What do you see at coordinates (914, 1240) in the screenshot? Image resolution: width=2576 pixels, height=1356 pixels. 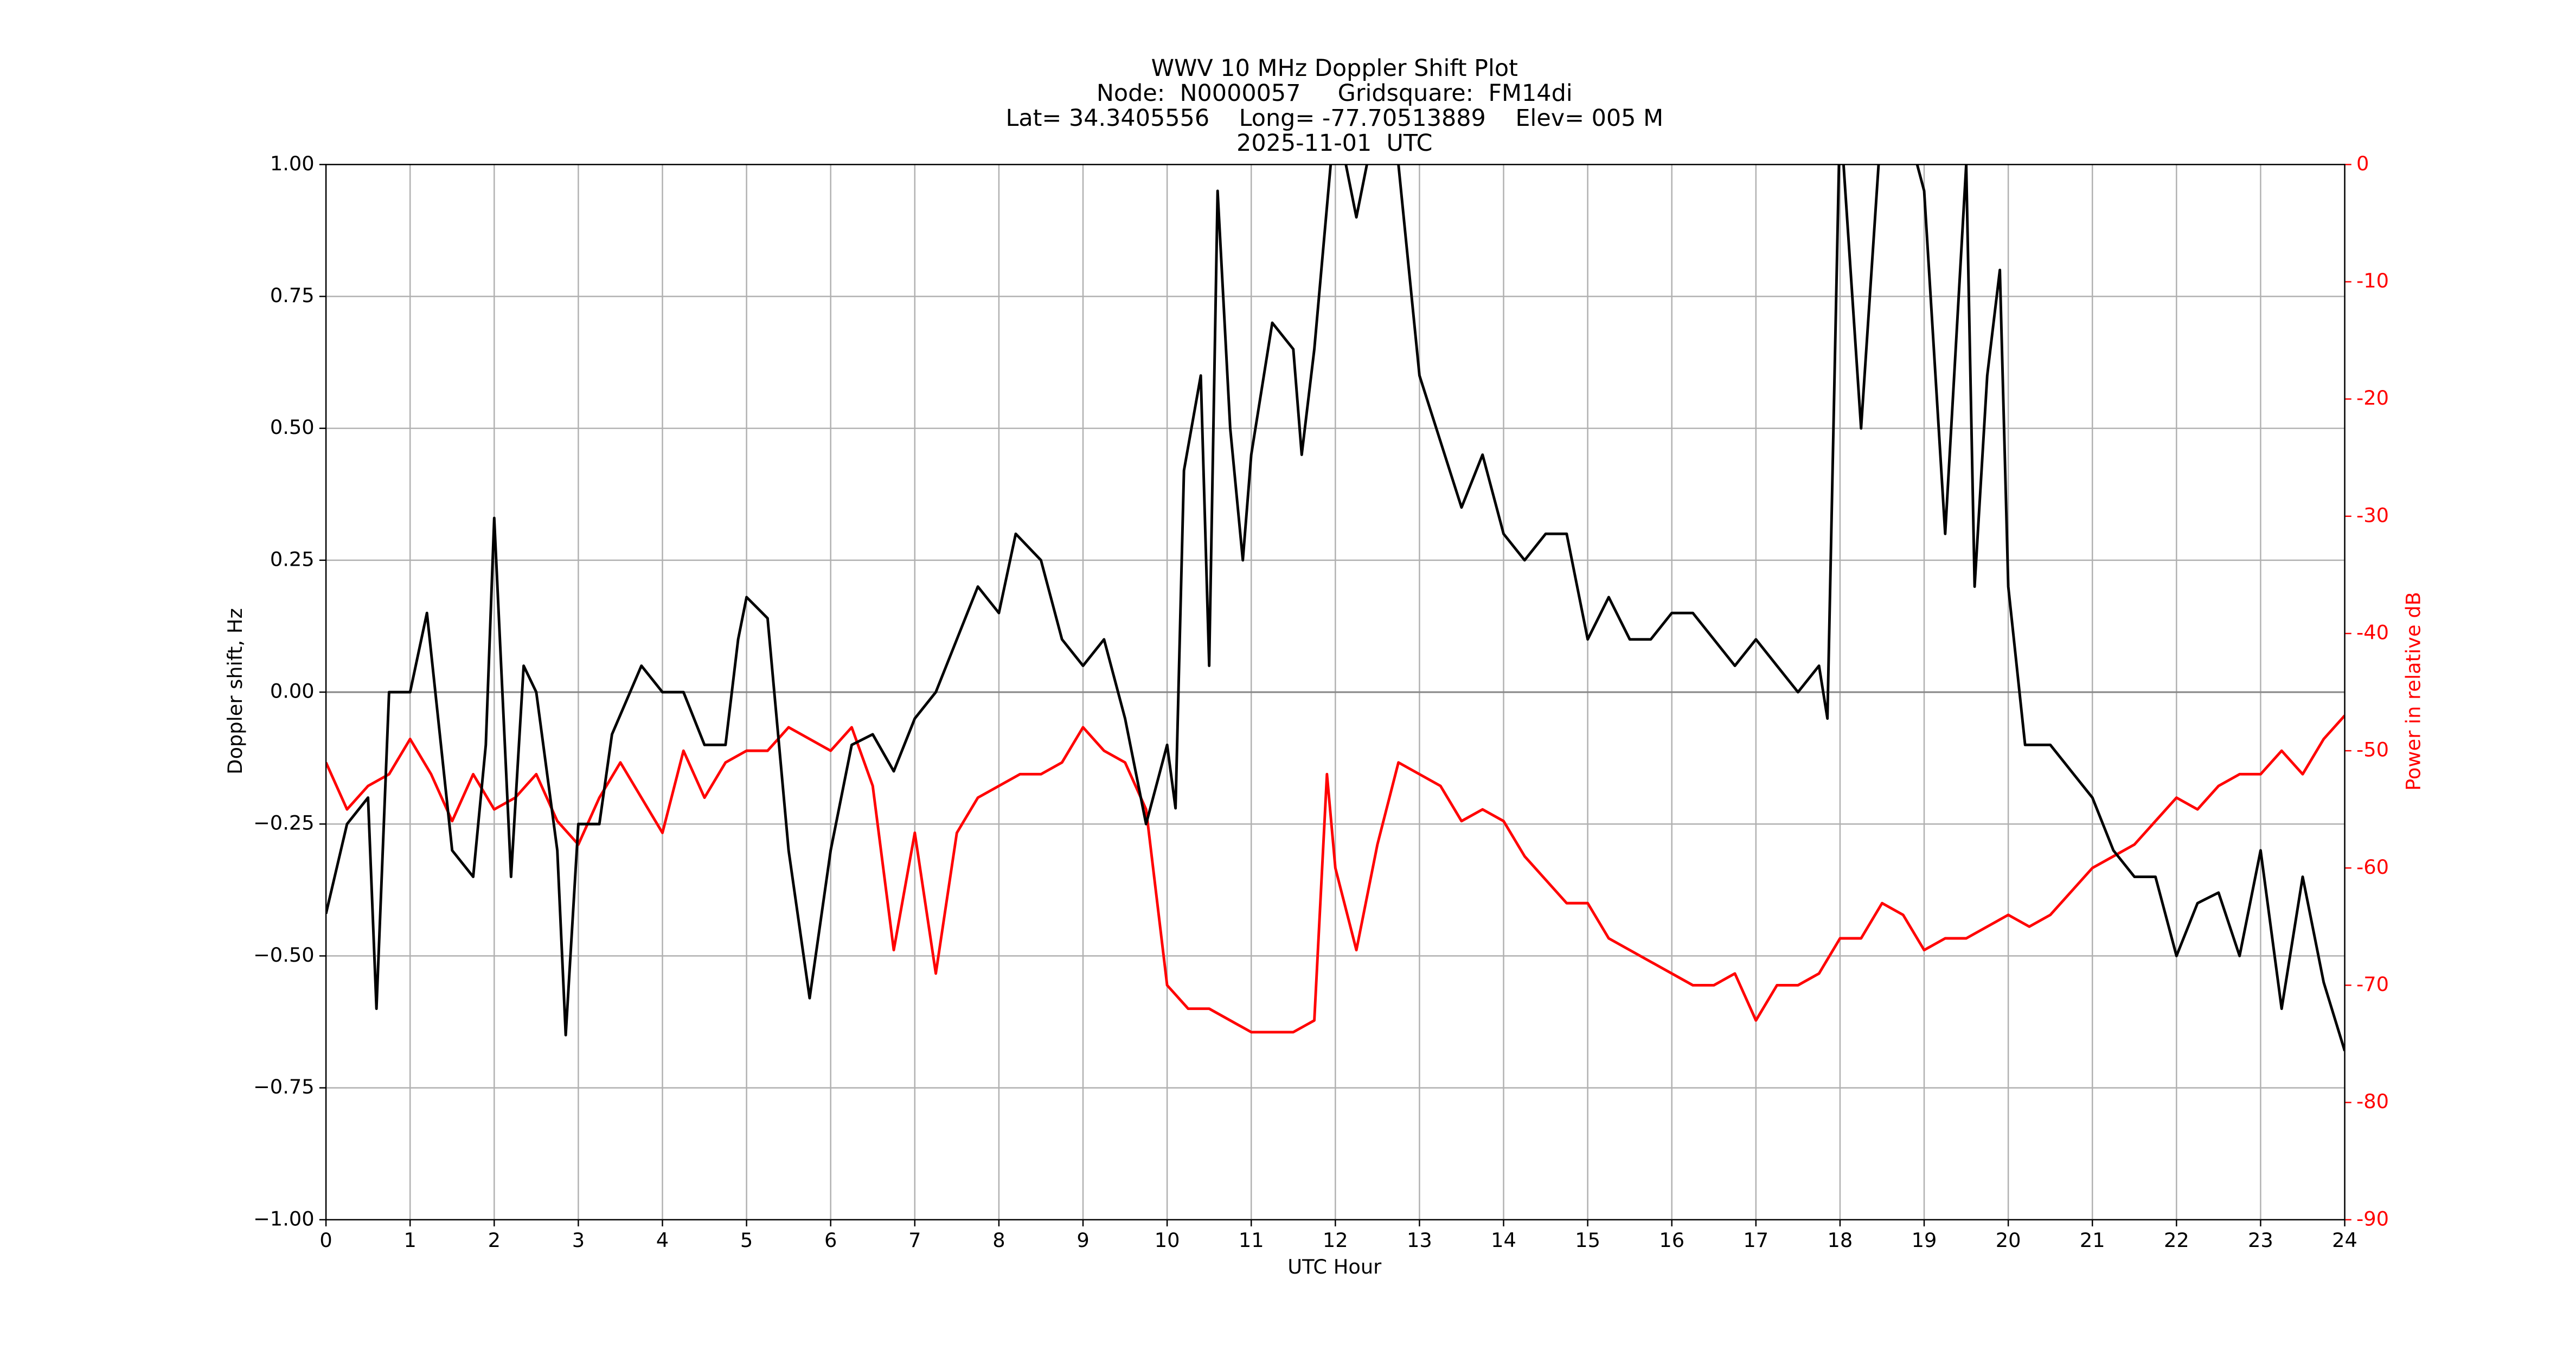 I see `x-tick-label: 7` at bounding box center [914, 1240].